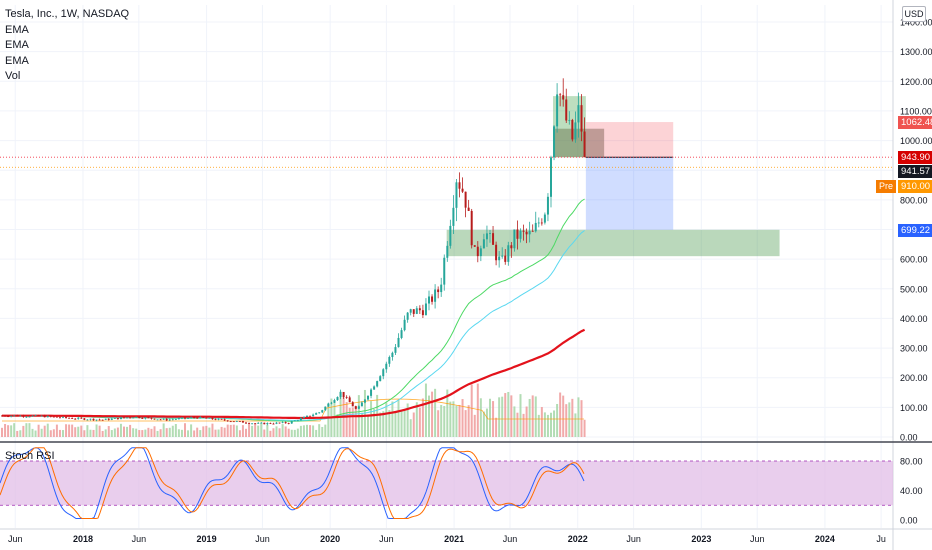 The image size is (932, 550). I want to click on currency-button: USD, so click(914, 14).